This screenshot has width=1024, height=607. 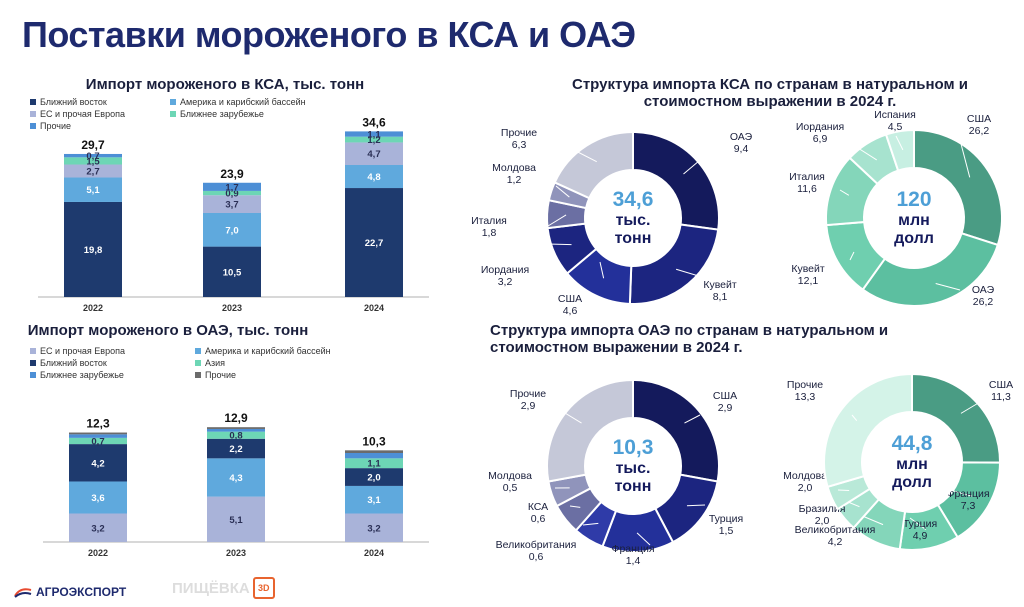 I want to click on slice-name: Прочие, so click(x=805, y=385).